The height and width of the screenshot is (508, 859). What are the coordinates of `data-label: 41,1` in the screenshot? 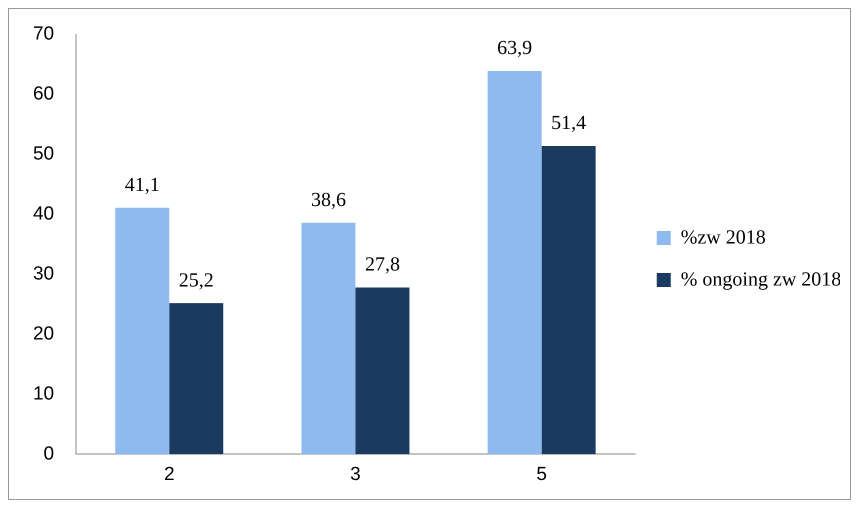 It's located at (142, 185).